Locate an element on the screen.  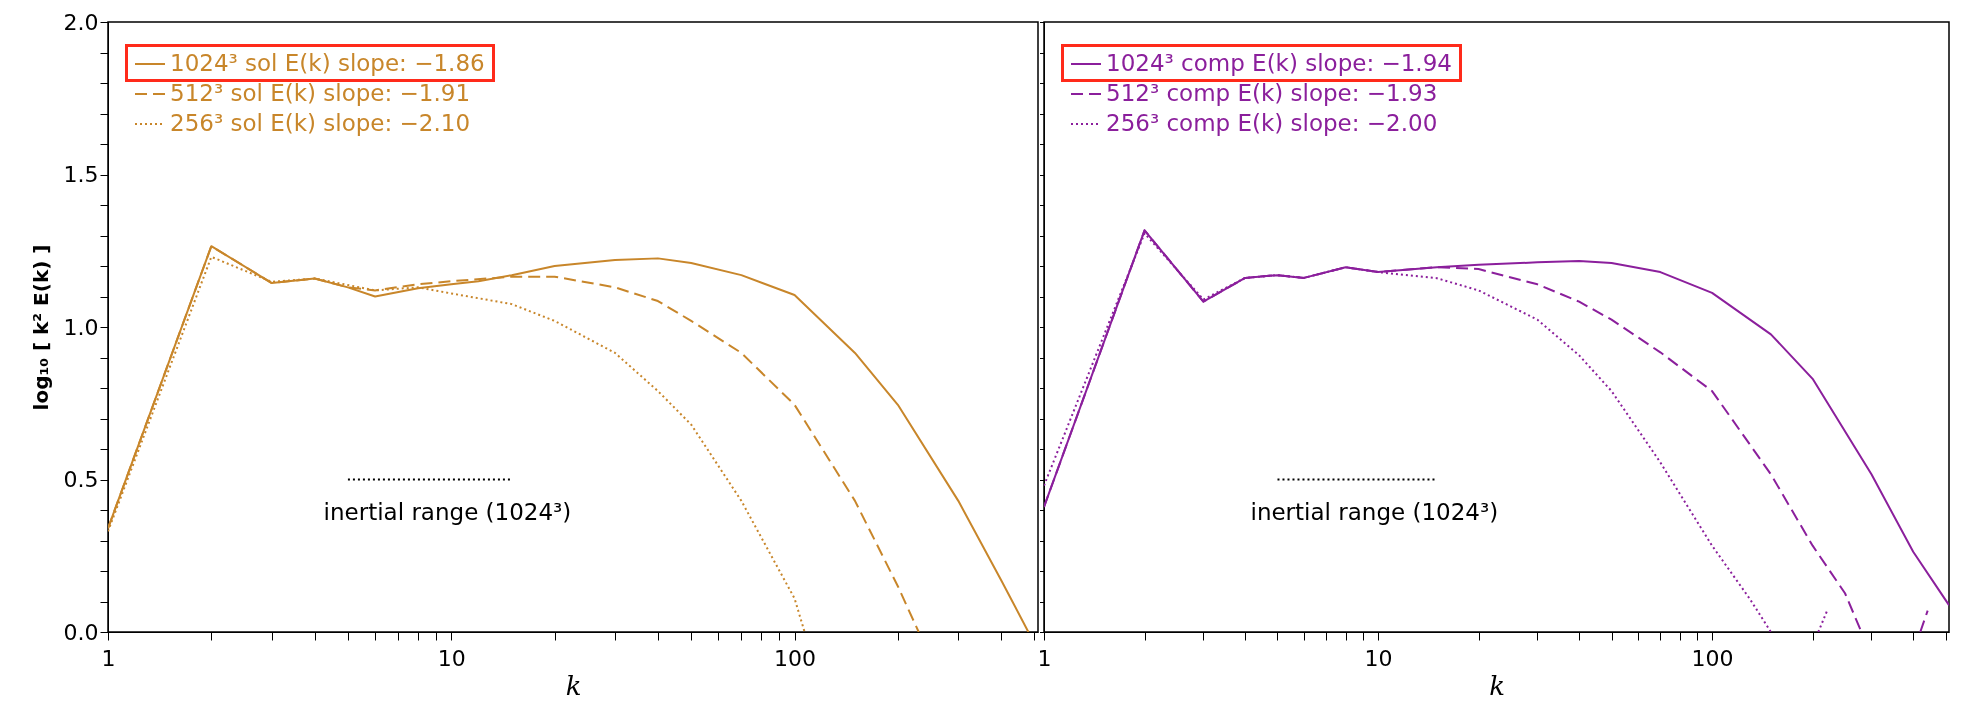
y-axis-title: log₁₀ [ k² E(k) ] is located at coordinates (40, 327).